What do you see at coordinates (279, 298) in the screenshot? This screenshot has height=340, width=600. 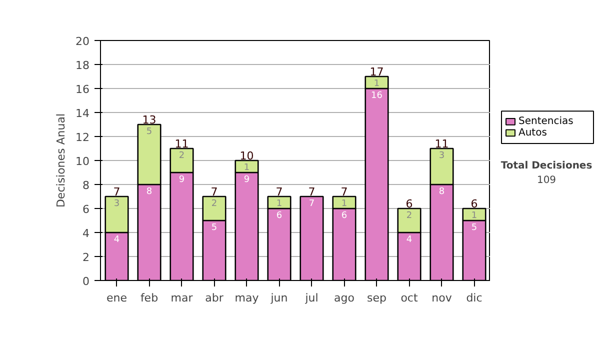 I see `x-tick-label: jun` at bounding box center [279, 298].